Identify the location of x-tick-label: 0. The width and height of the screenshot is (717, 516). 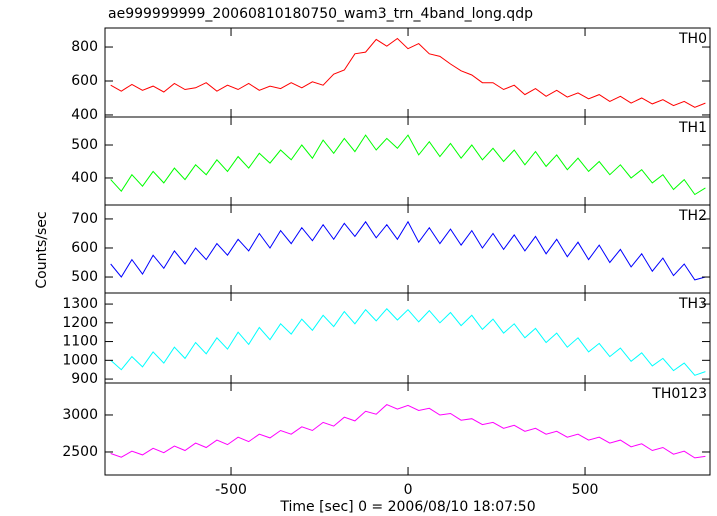
(408, 490).